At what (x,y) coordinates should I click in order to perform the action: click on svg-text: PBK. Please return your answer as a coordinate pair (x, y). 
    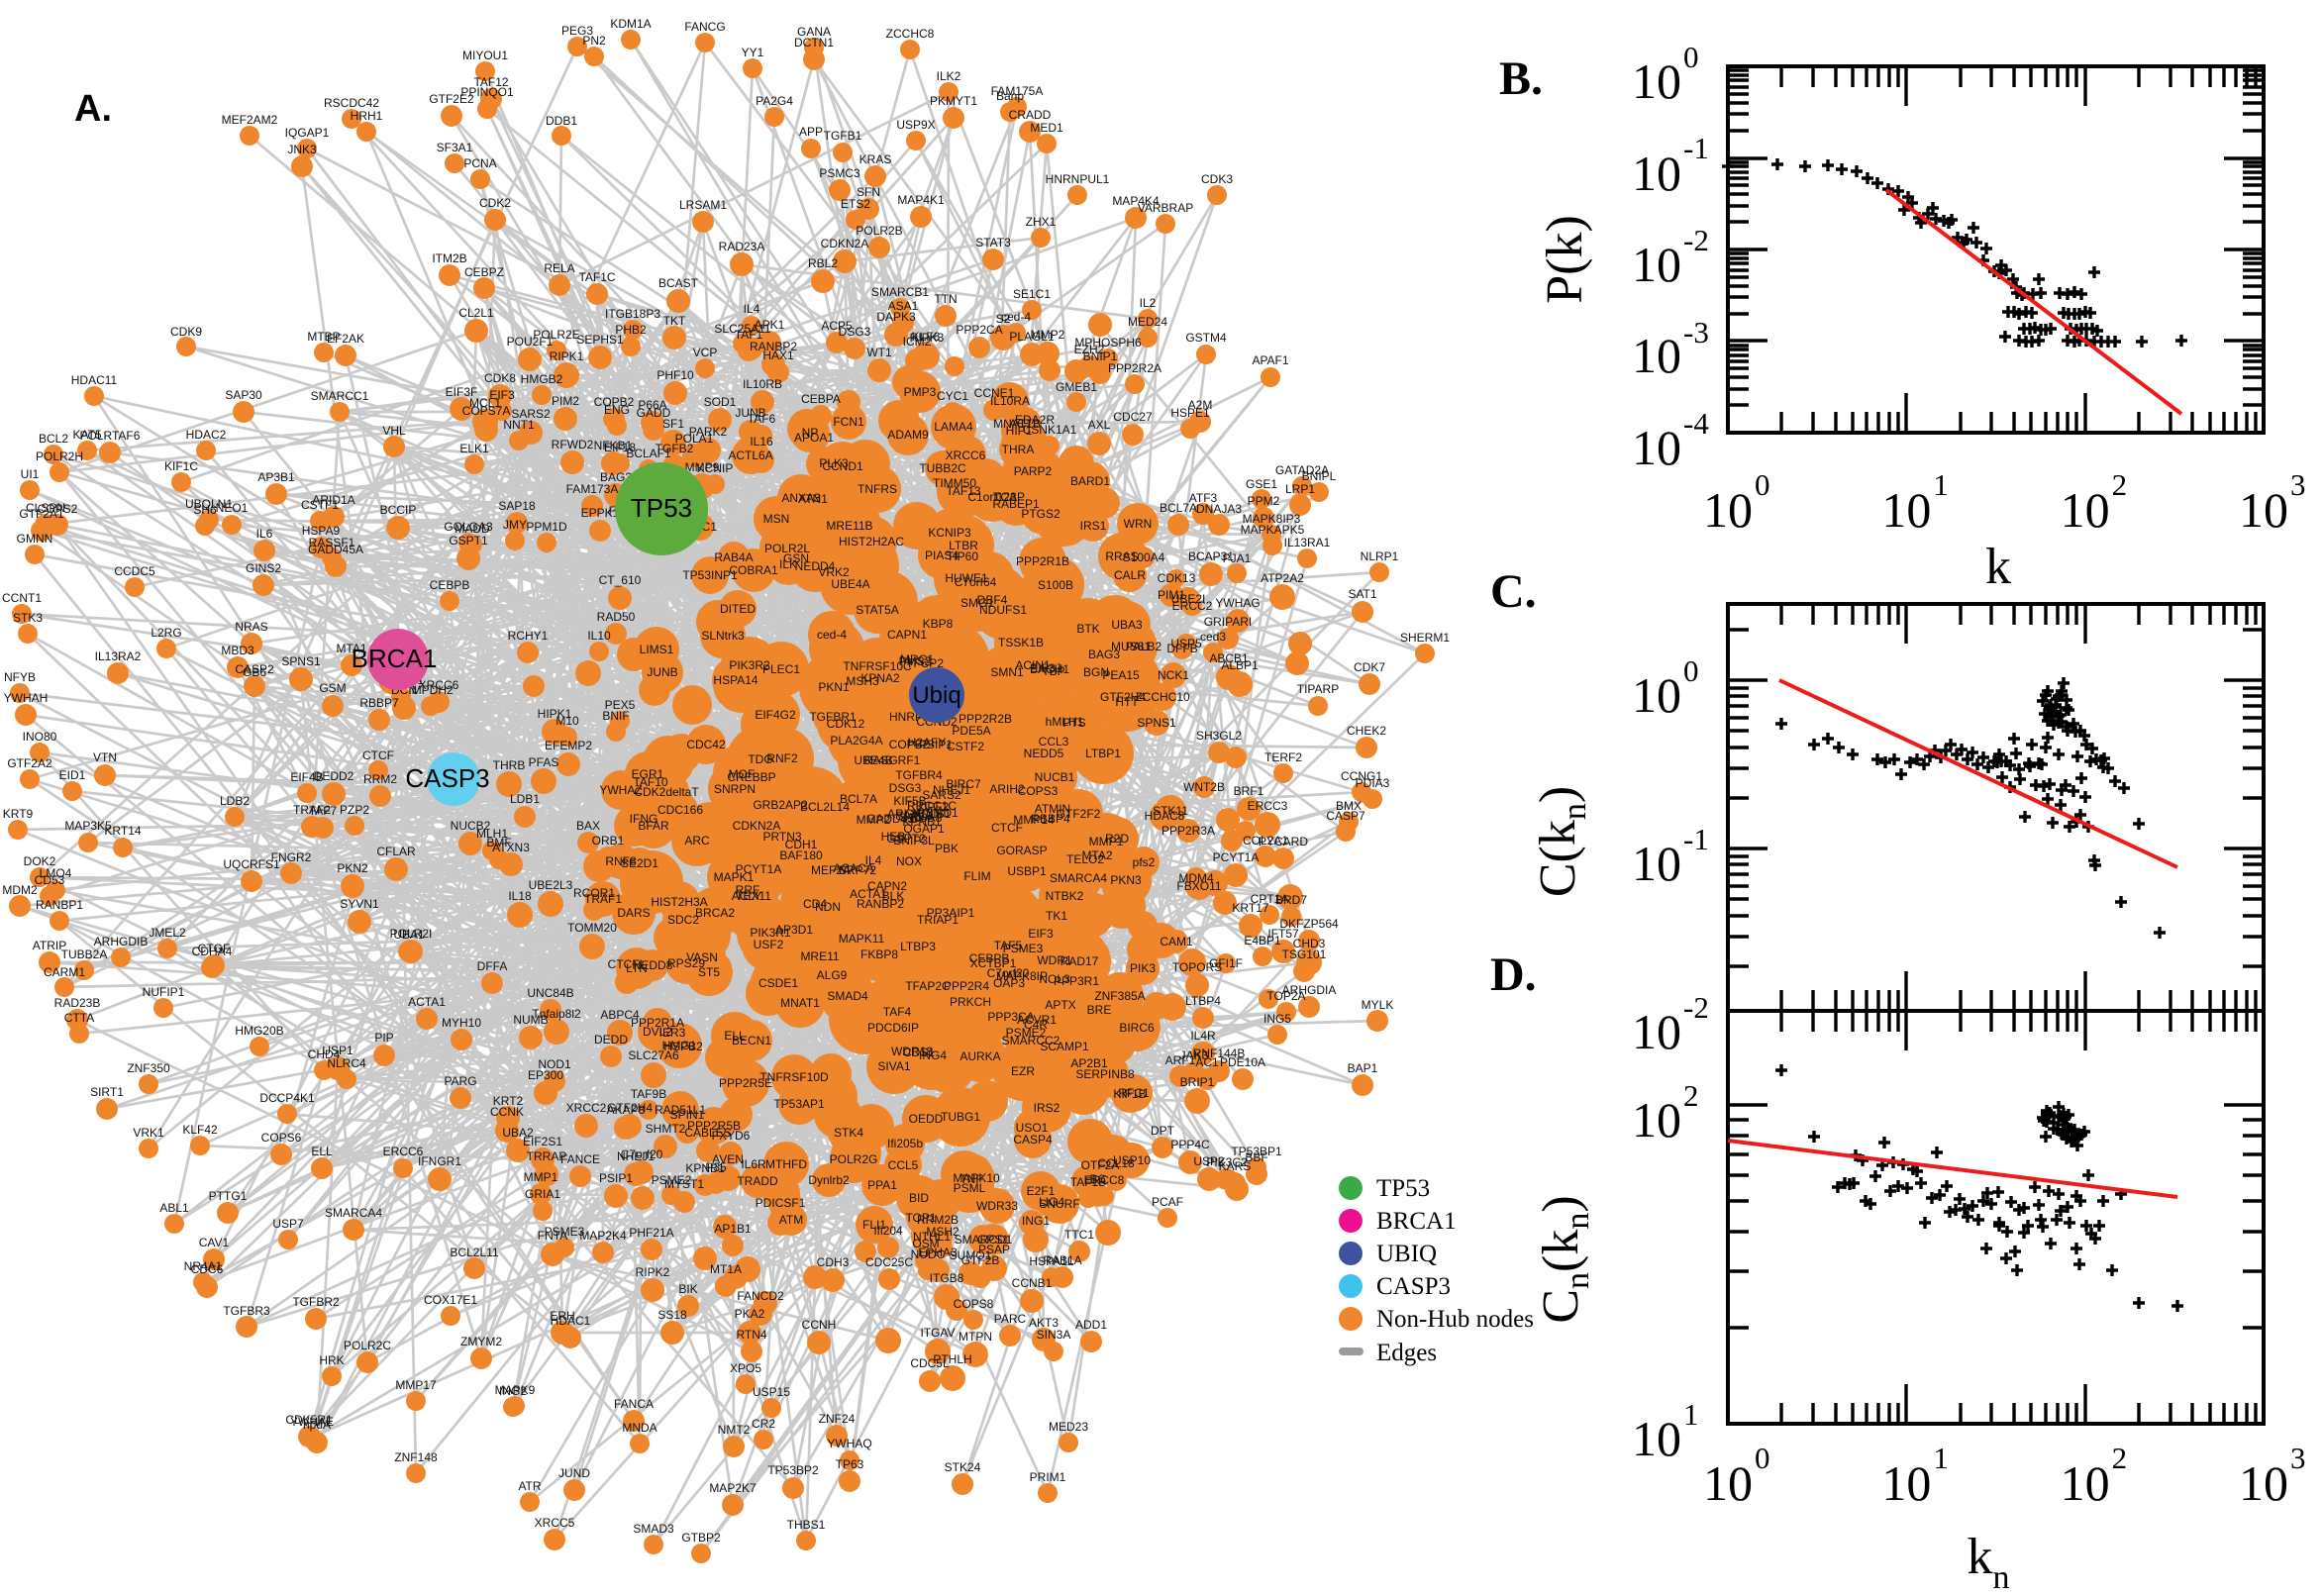
    Looking at the image, I should click on (947, 848).